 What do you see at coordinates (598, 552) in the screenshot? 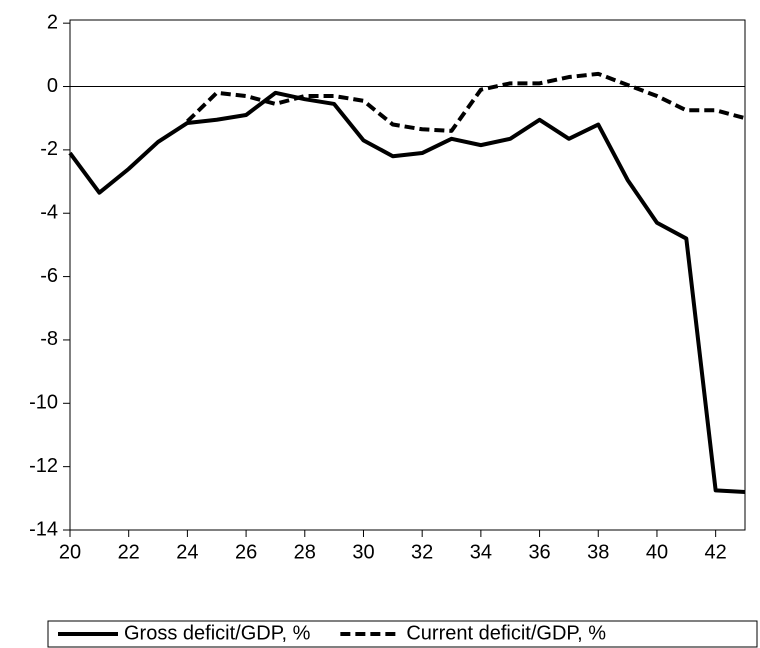
I see `x-tick-label: 38` at bounding box center [598, 552].